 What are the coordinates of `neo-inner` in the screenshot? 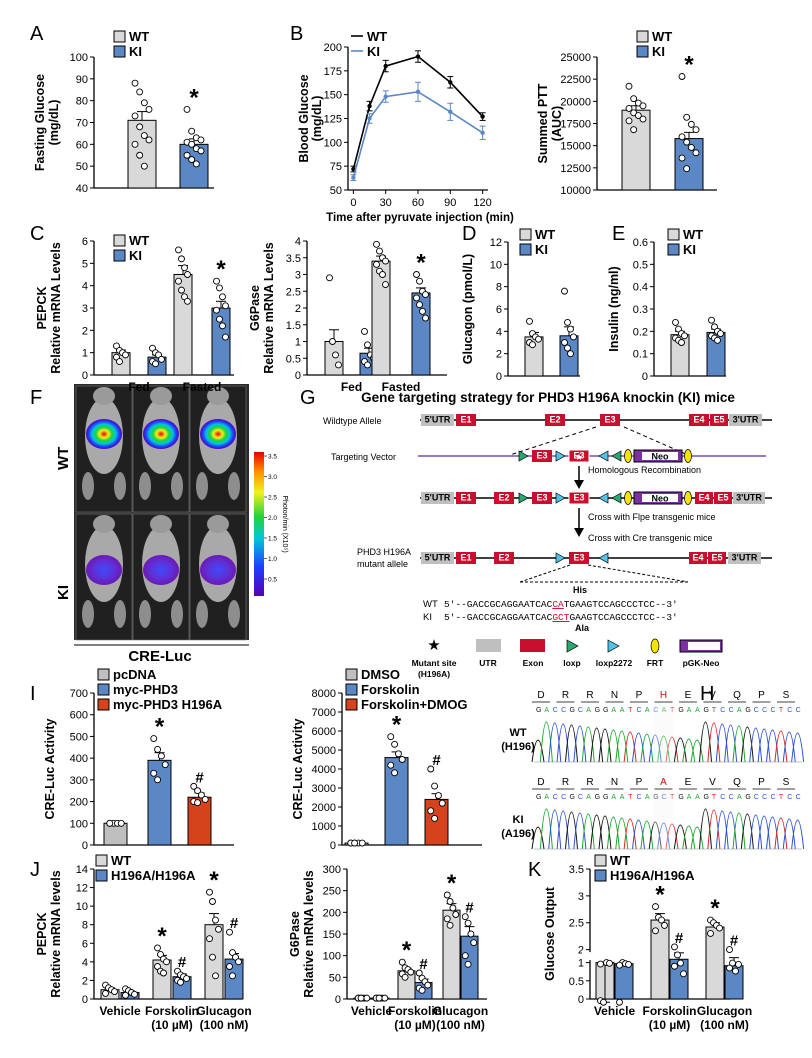 It's located at (660, 456).